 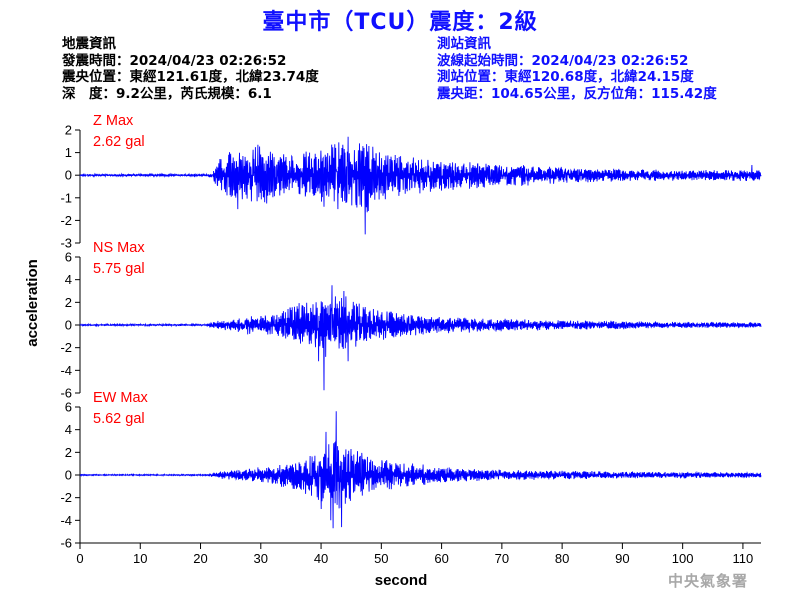 I want to click on station-info-heading: 測站資訊, so click(x=464, y=44).